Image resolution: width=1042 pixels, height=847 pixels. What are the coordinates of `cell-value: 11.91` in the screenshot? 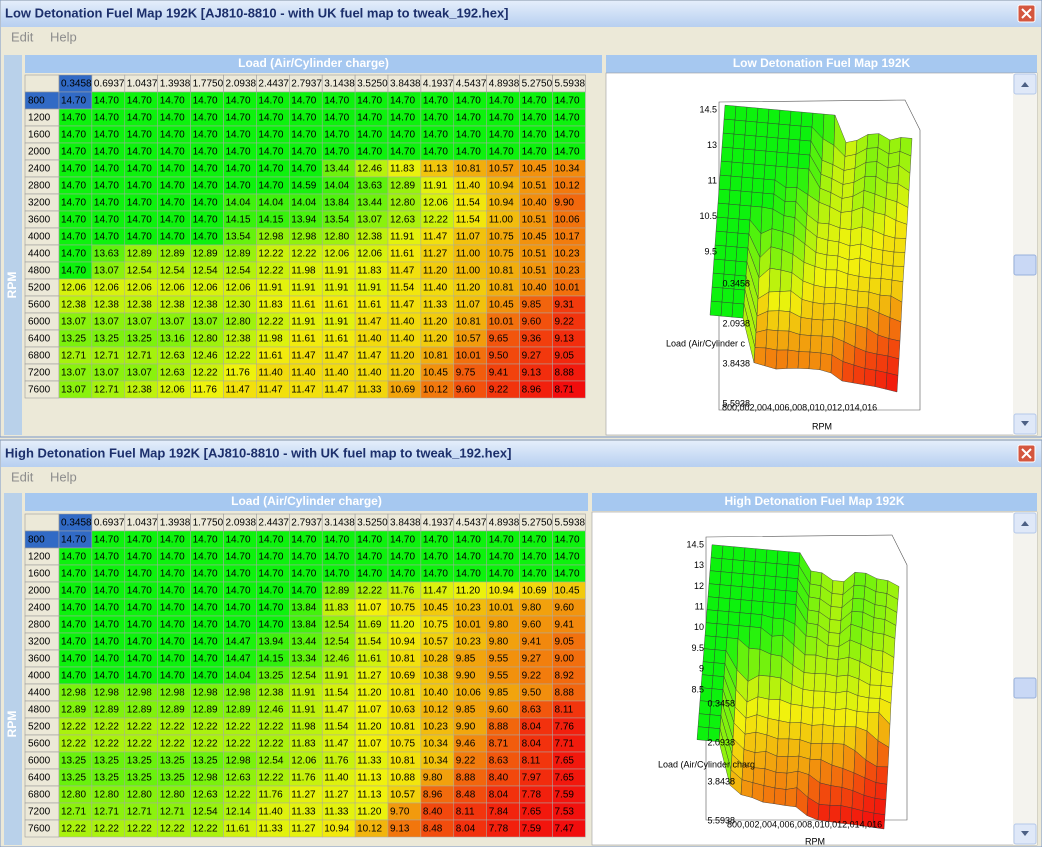 It's located at (435, 186).